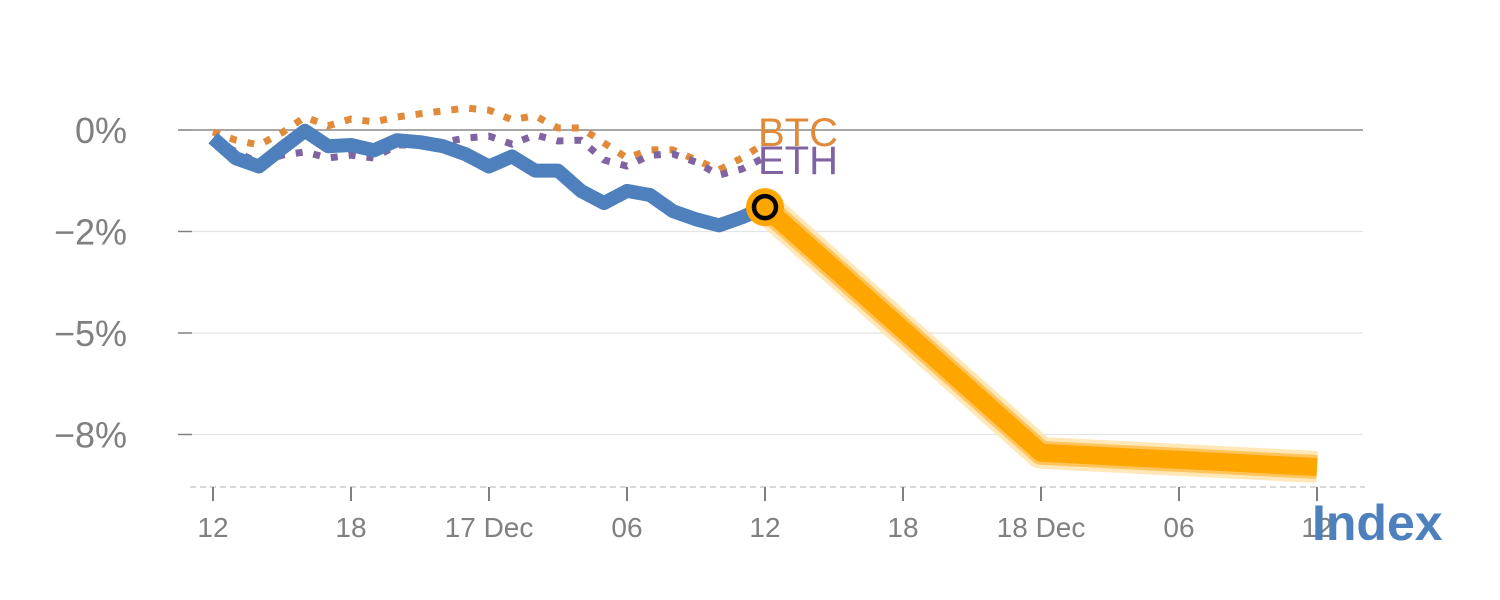  I want to click on x-tick-label: 18 Dec, so click(1041, 527).